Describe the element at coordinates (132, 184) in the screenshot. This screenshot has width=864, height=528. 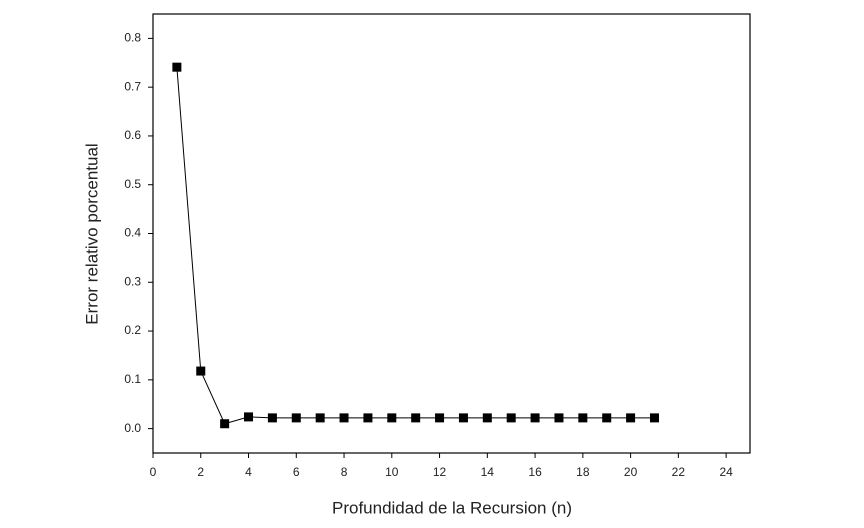
I see `y-tick-label: 0.5` at that location.